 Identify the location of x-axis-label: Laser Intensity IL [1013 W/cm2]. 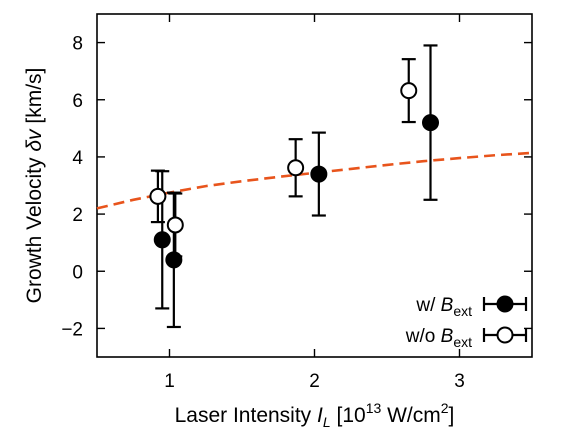
(315, 415).